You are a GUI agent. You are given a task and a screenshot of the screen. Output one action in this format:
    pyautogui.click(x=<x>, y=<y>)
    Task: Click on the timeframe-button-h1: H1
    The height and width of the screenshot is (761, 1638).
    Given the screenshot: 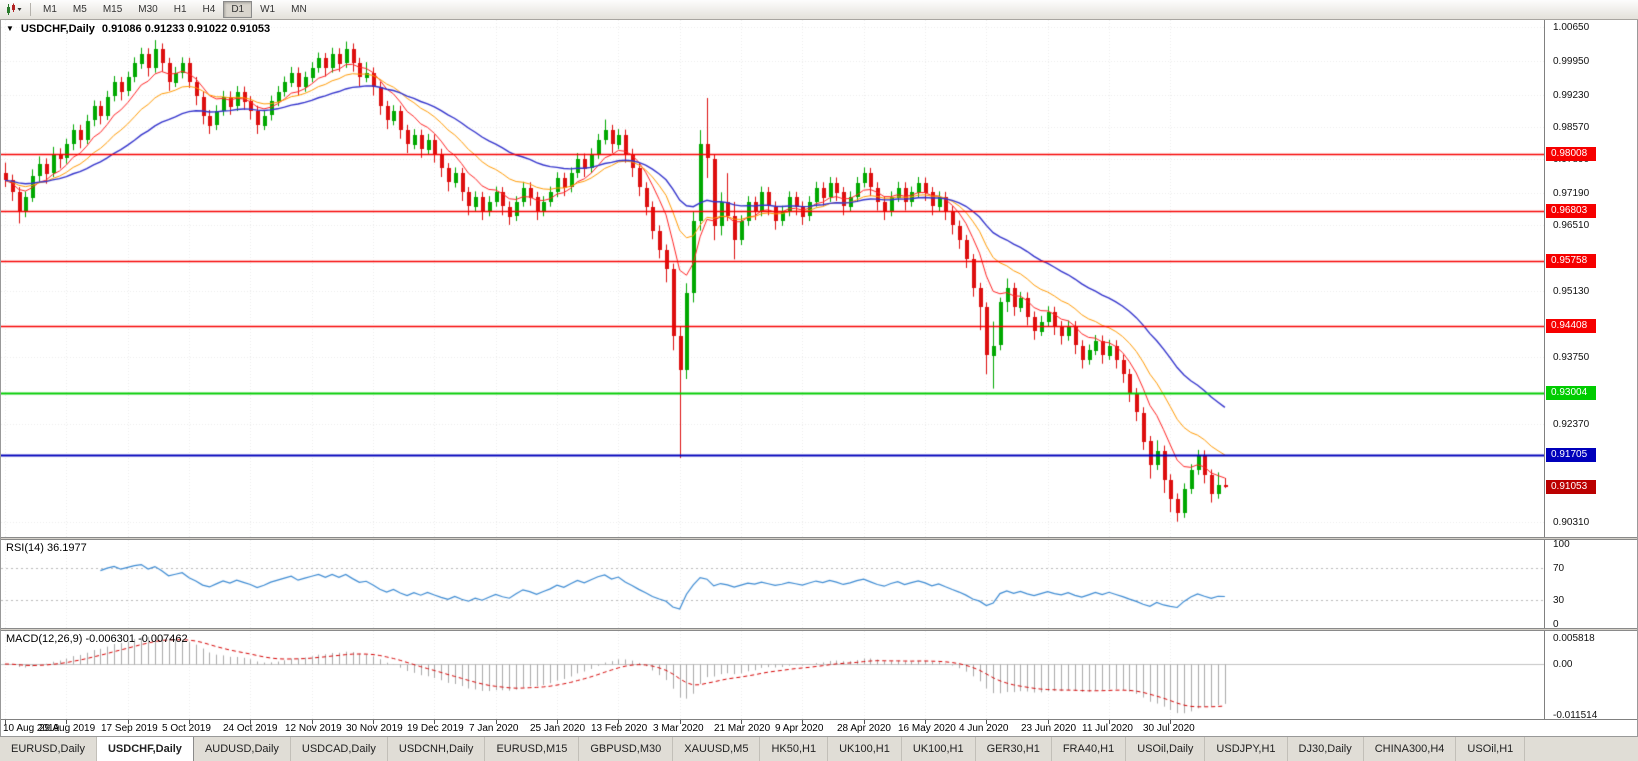 What is the action you would take?
    pyautogui.click(x=180, y=9)
    